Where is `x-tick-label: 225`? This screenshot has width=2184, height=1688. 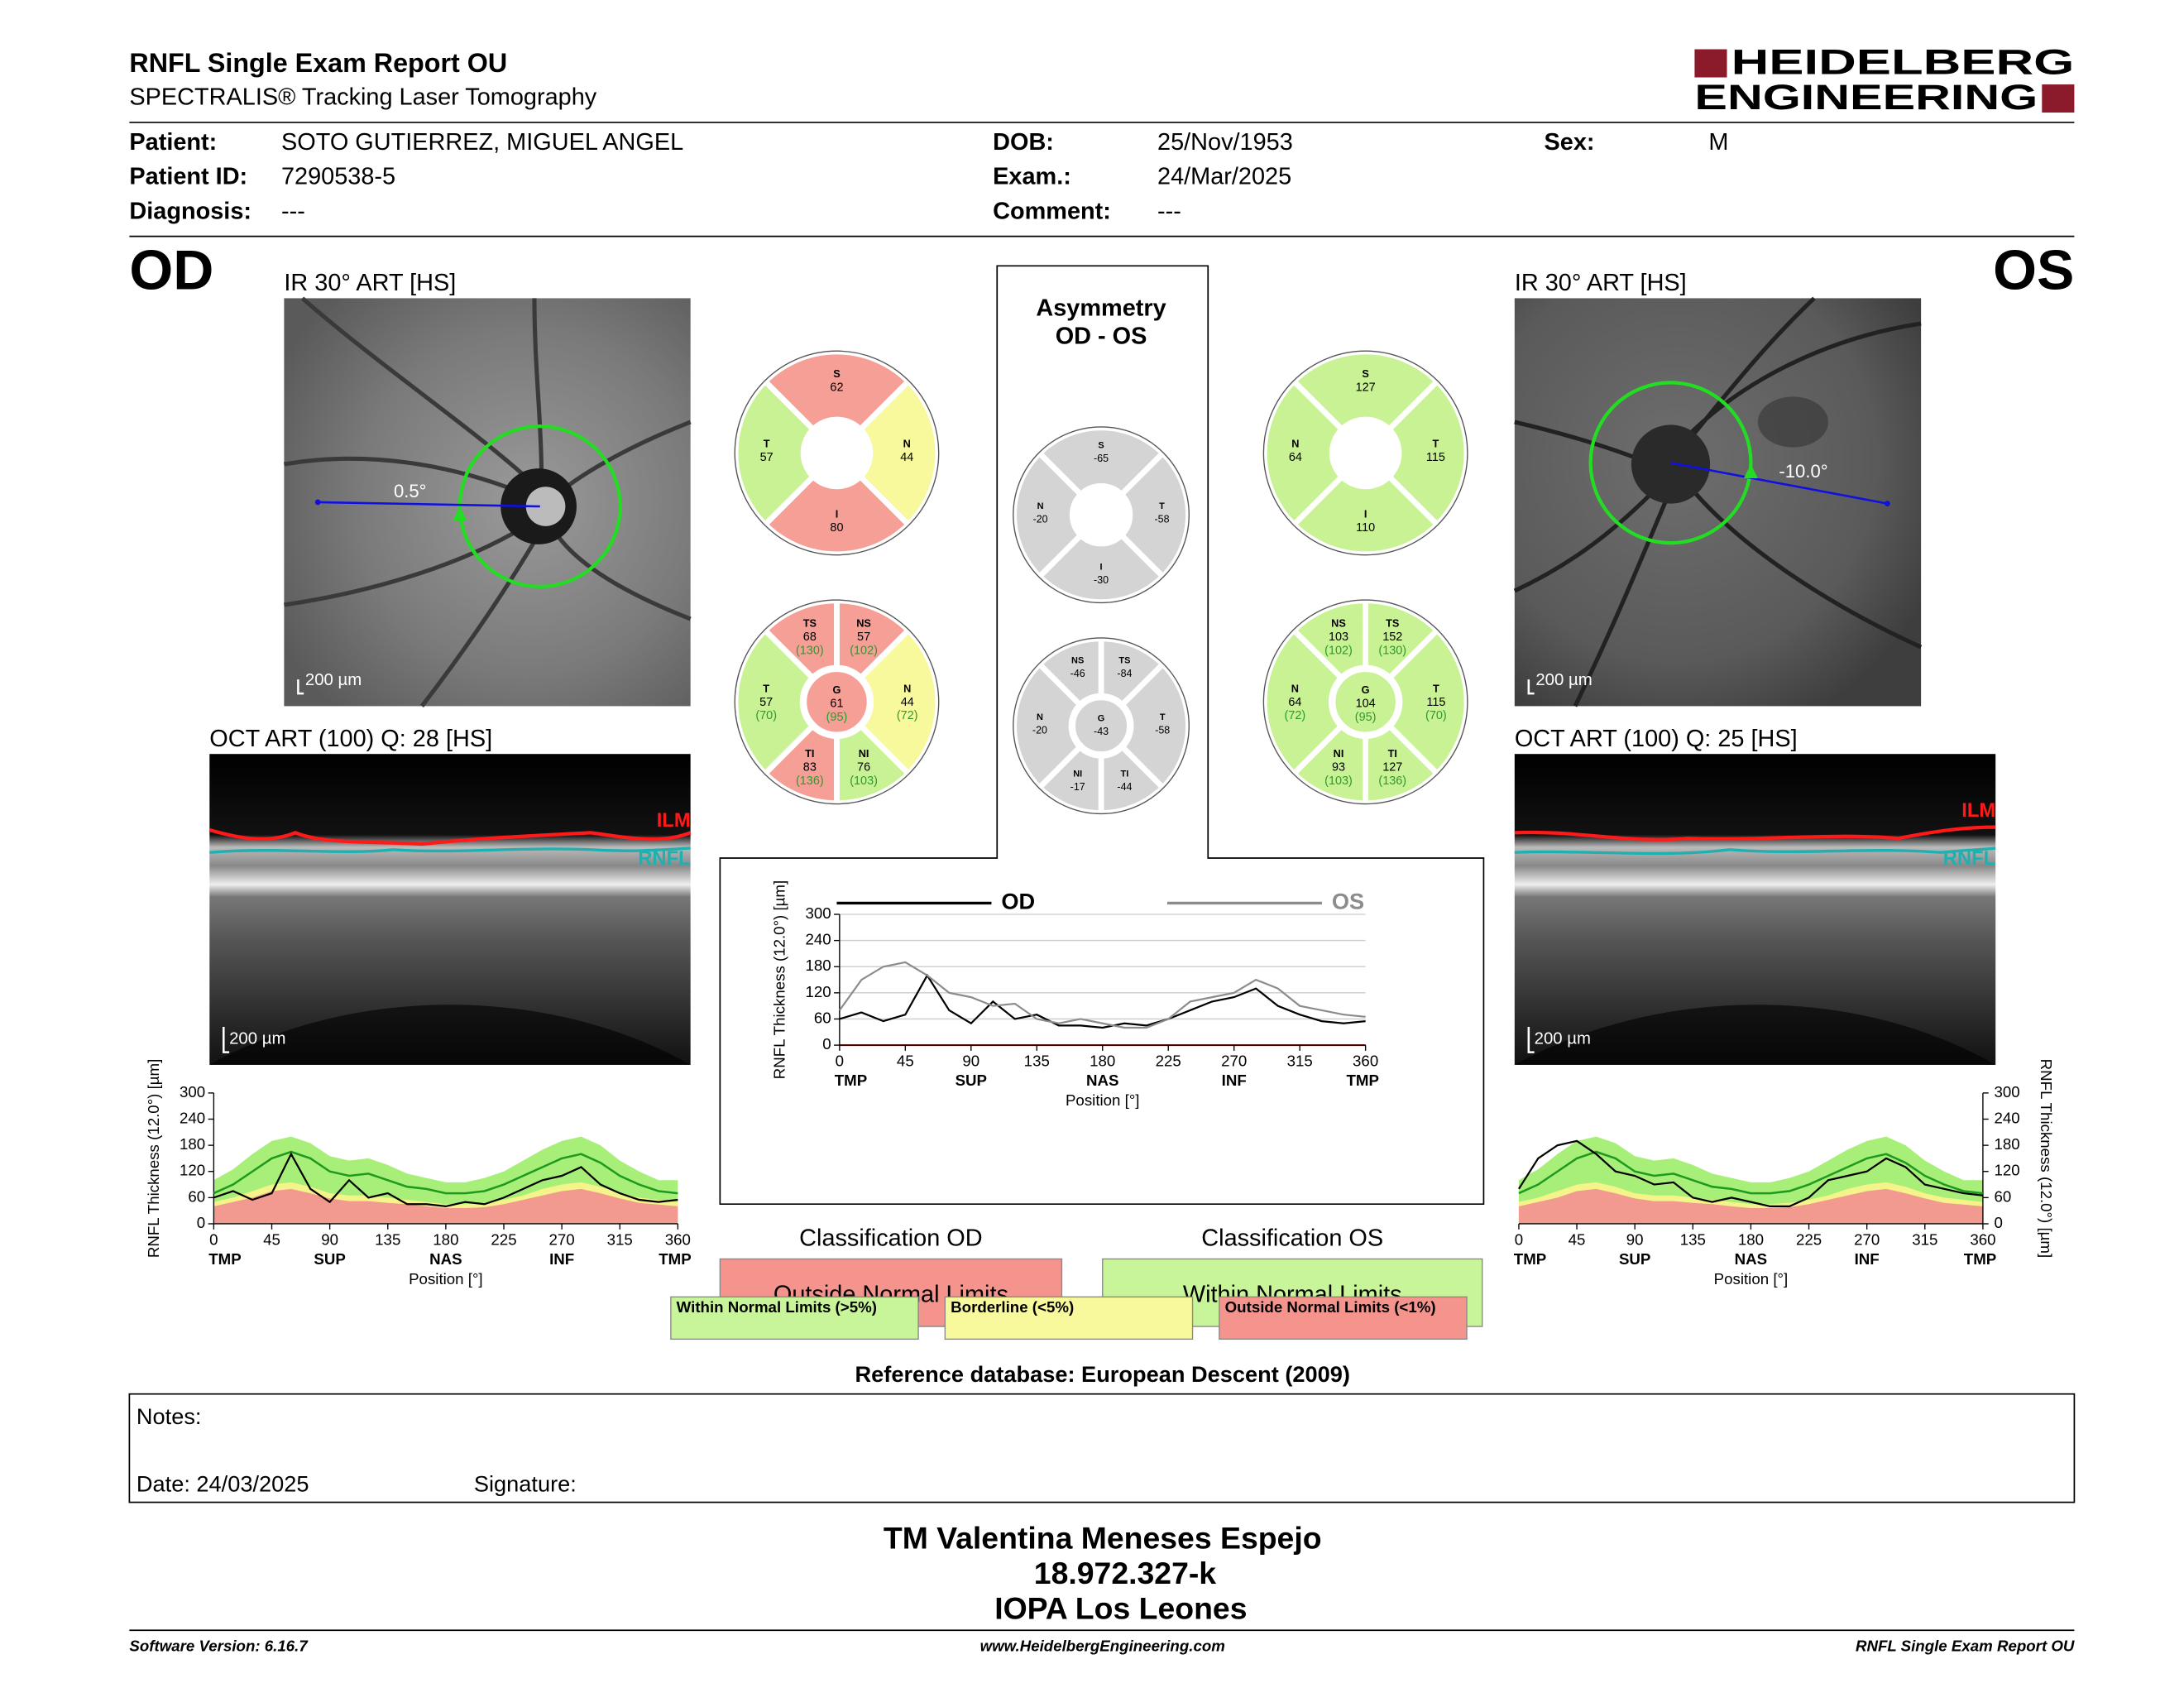 x-tick-label: 225 is located at coordinates (1809, 1239).